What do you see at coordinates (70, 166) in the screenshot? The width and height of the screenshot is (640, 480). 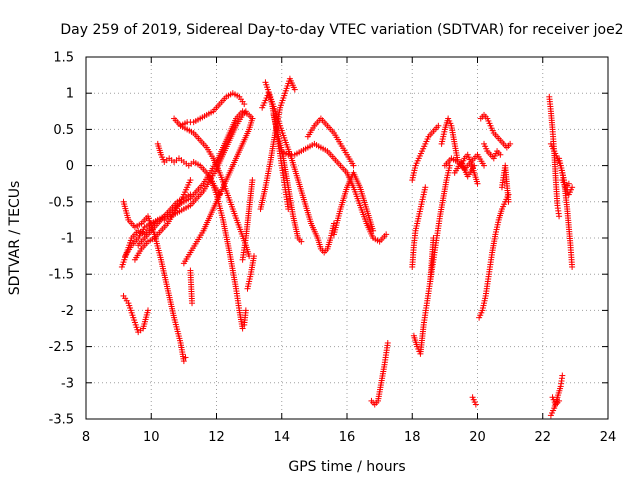 I see `y-tick-label: 0` at bounding box center [70, 166].